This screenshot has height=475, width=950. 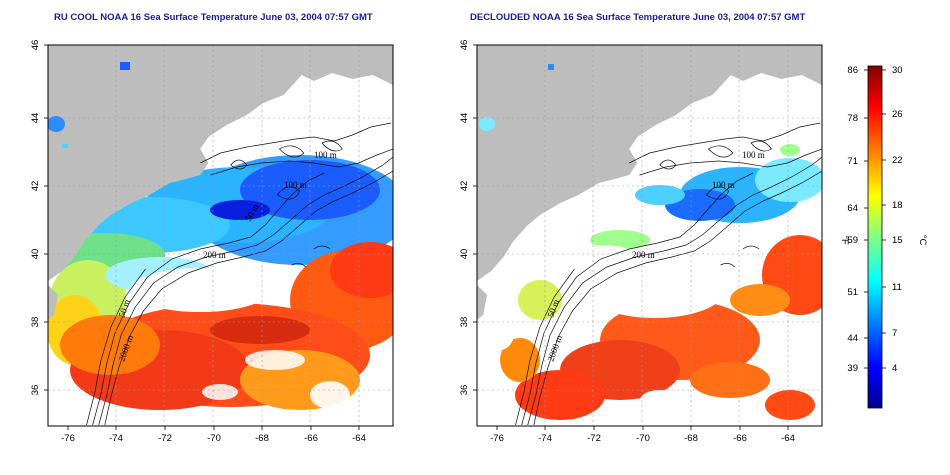 What do you see at coordinates (897, 114) in the screenshot?
I see `colorbar-c-label: 26` at bounding box center [897, 114].